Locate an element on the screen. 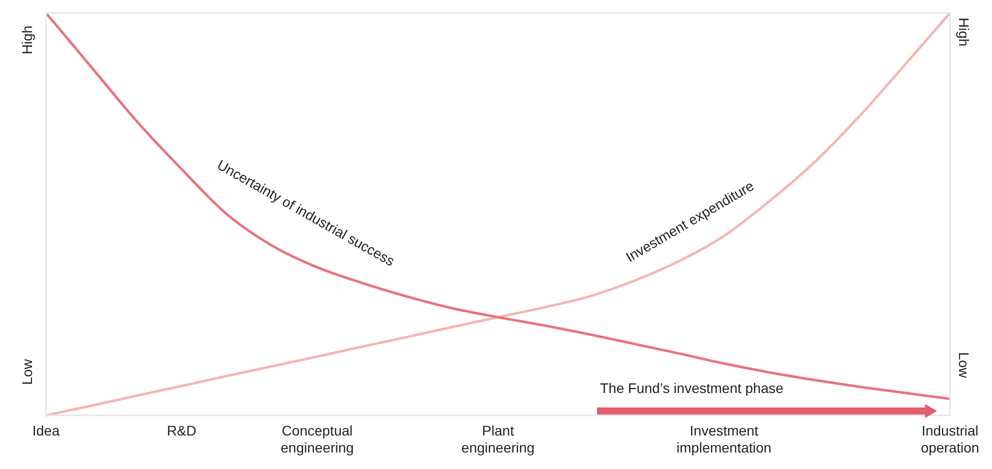  x-tick-label: R&D is located at coordinates (181, 430).